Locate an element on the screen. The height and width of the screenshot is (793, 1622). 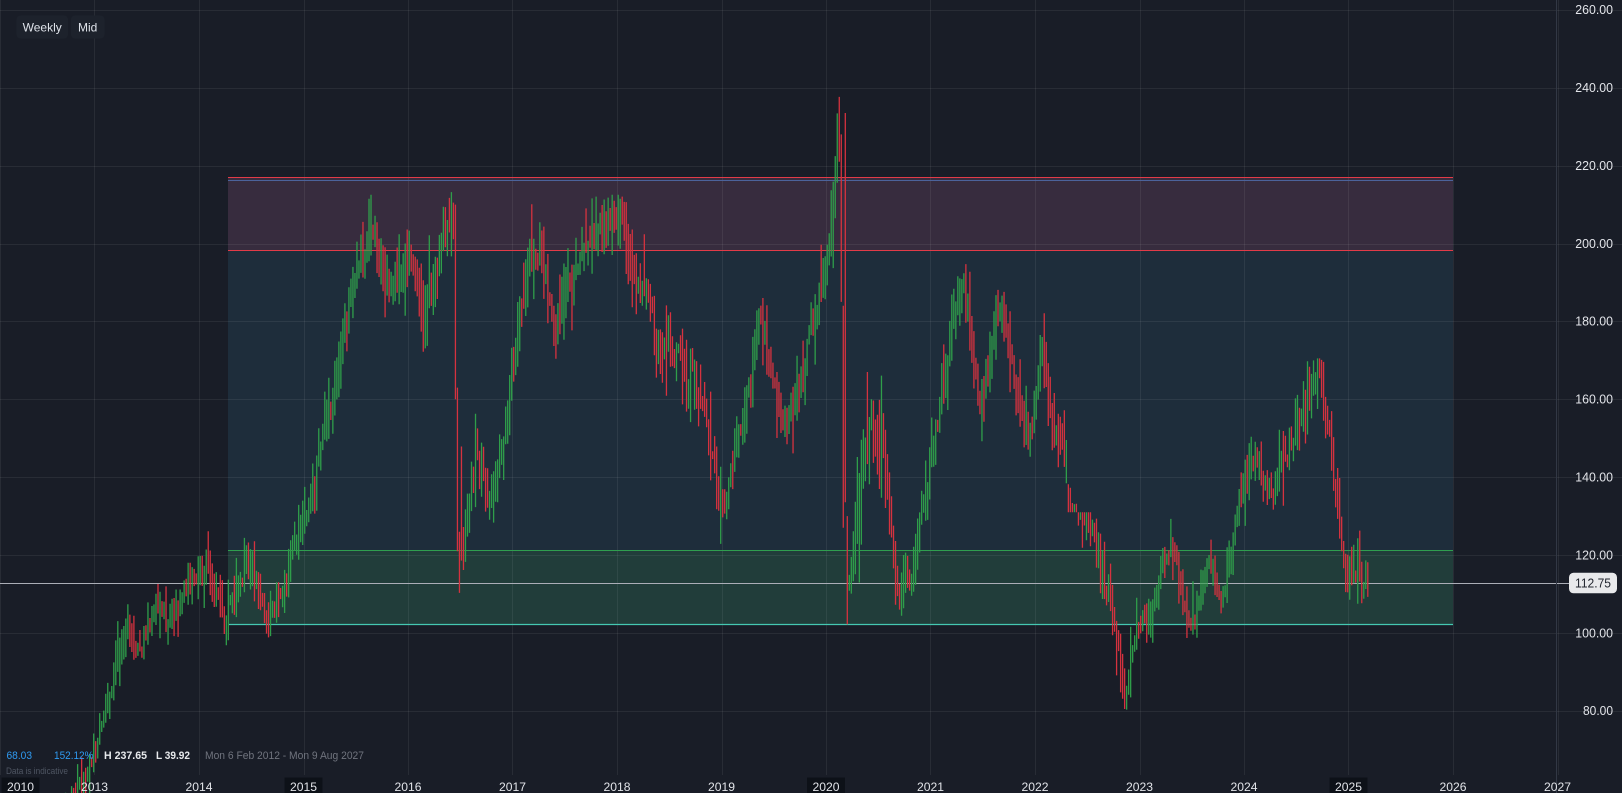
svg-text: 2023 is located at coordinates (1139, 786).